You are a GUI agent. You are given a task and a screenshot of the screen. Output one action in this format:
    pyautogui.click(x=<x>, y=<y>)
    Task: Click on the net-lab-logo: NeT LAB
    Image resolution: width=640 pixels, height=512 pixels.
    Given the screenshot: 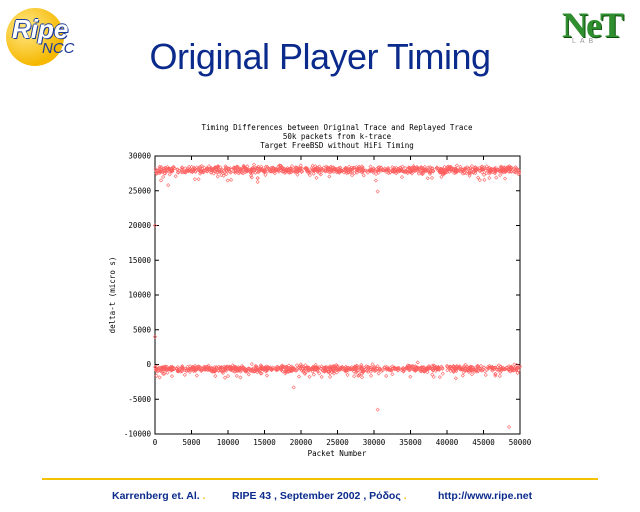 What is the action you would take?
    pyautogui.click(x=598, y=26)
    